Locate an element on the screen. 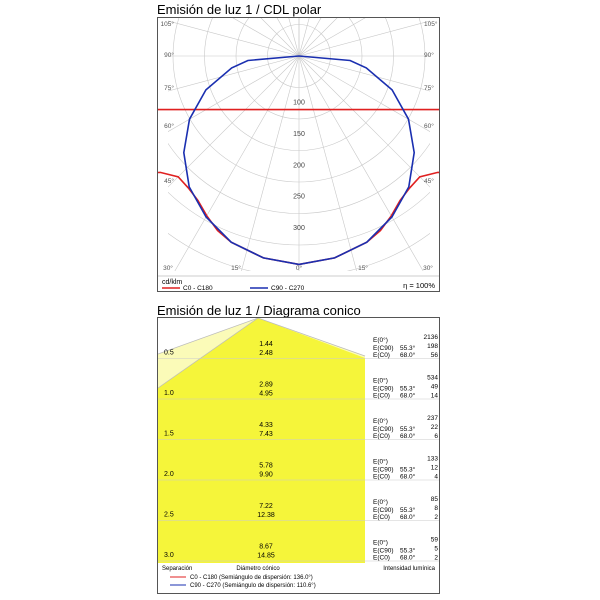 This screenshot has width=600, height=600. polar-angle-label-right: 45° is located at coordinates (429, 181).